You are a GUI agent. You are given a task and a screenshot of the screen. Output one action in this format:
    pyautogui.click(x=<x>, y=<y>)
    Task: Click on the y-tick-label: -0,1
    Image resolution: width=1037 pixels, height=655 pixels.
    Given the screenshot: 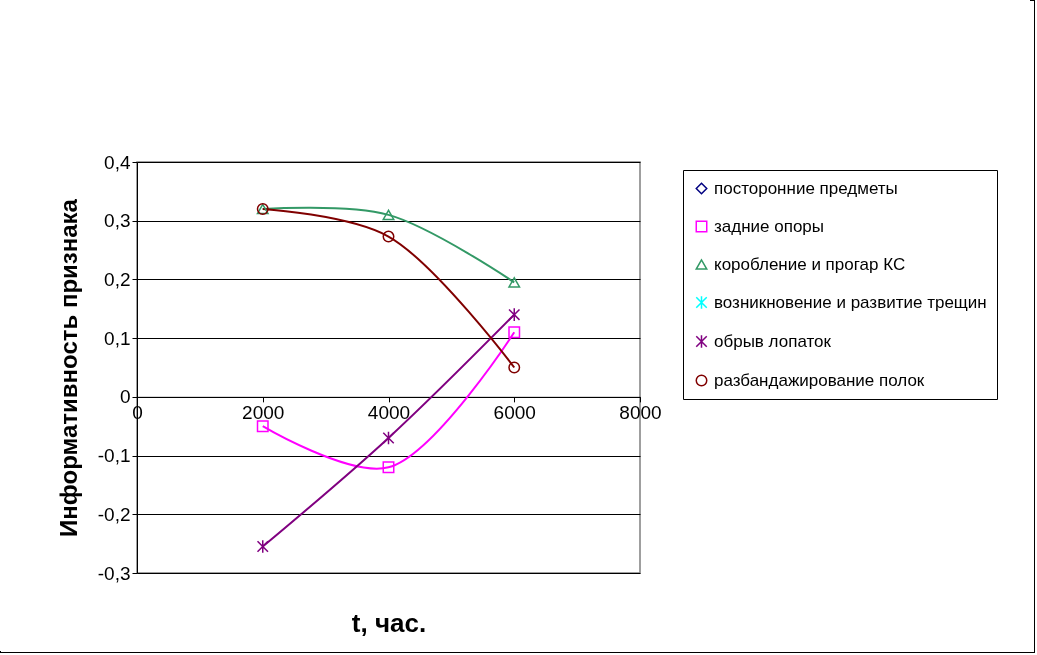 What is the action you would take?
    pyautogui.click(x=114, y=456)
    